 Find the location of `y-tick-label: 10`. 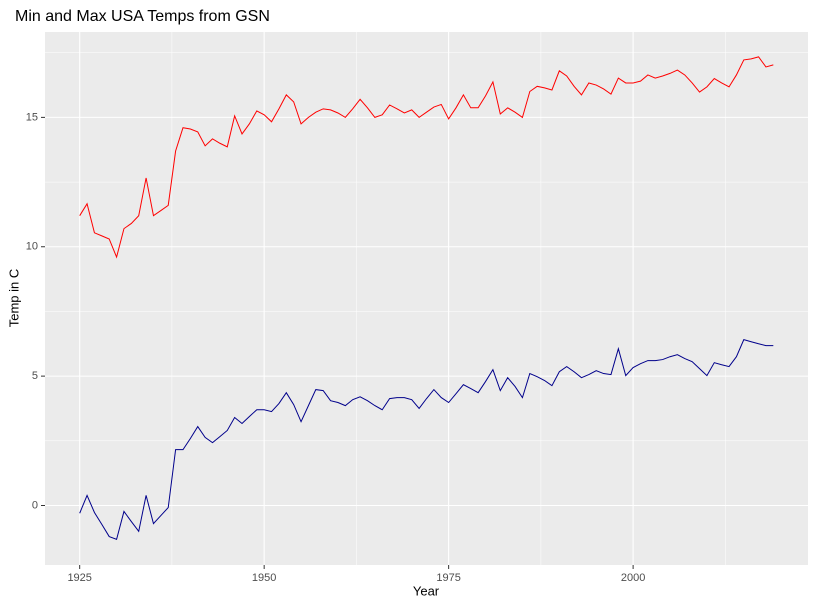

y-tick-label: 10 is located at coordinates (32, 247).